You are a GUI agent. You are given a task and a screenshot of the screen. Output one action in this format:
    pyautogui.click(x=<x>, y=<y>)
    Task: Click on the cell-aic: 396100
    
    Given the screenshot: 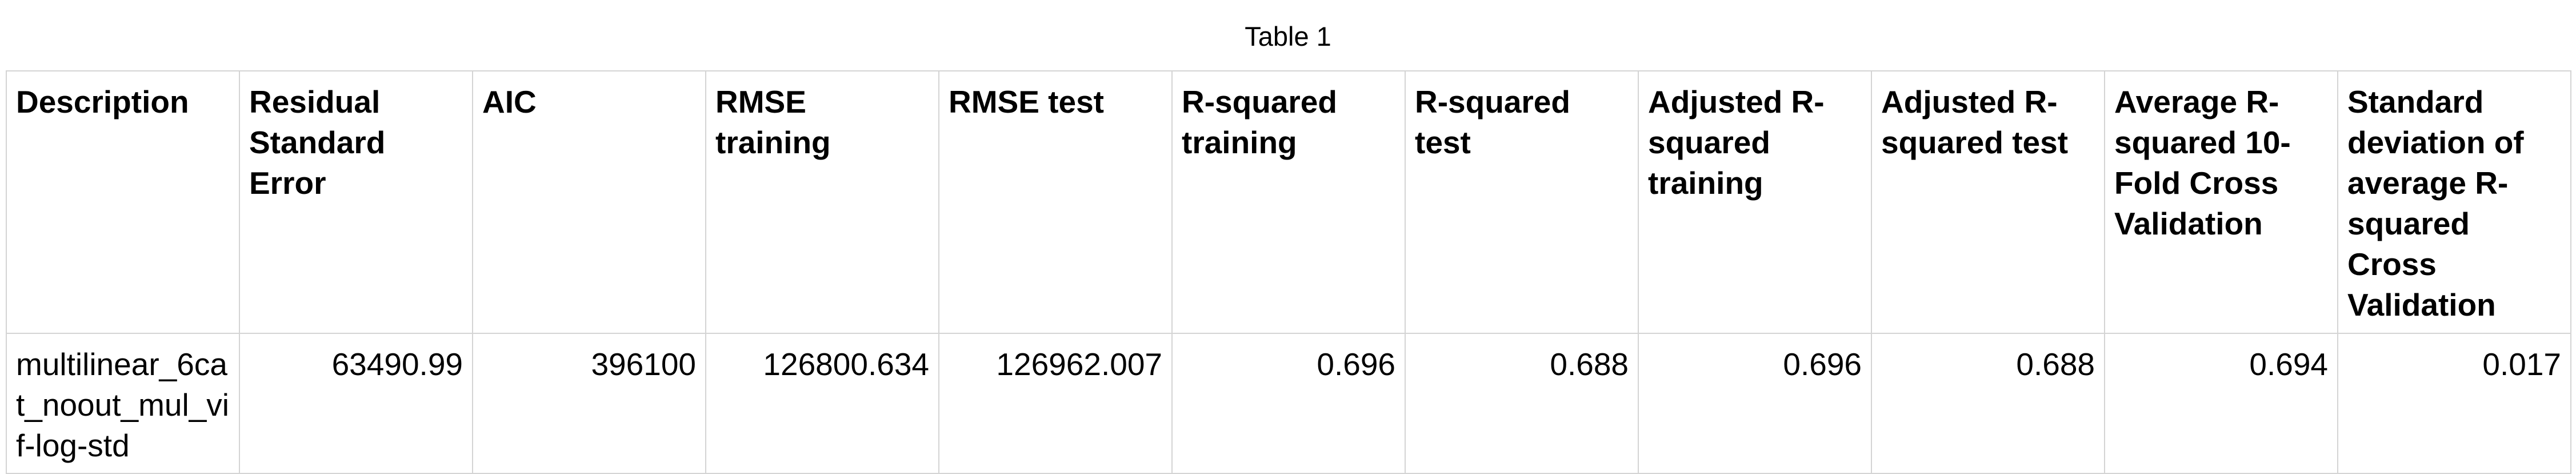 What is the action you would take?
    pyautogui.click(x=589, y=403)
    